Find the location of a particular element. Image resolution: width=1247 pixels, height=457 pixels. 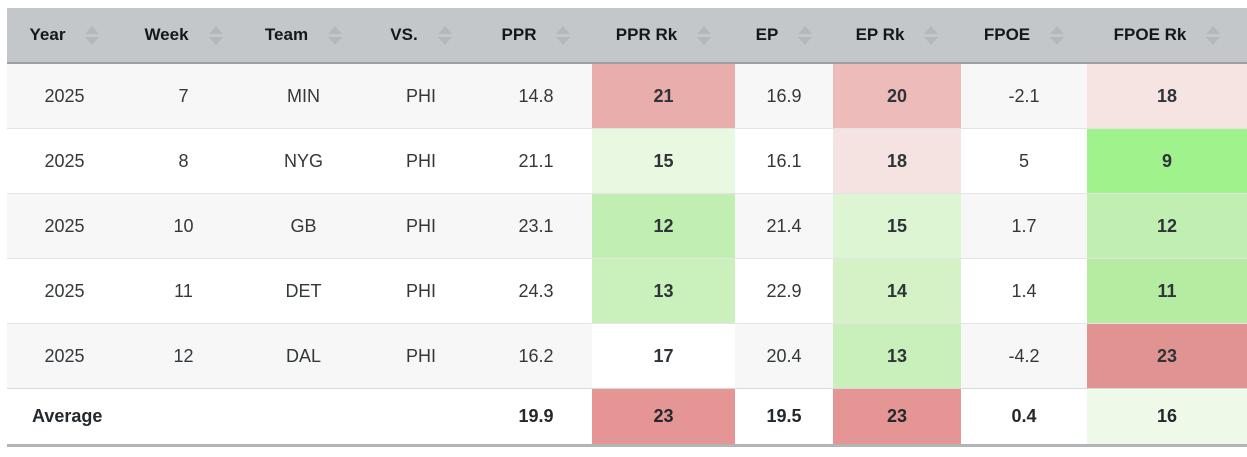

cell-ppr-rk: 17 is located at coordinates (663, 356).